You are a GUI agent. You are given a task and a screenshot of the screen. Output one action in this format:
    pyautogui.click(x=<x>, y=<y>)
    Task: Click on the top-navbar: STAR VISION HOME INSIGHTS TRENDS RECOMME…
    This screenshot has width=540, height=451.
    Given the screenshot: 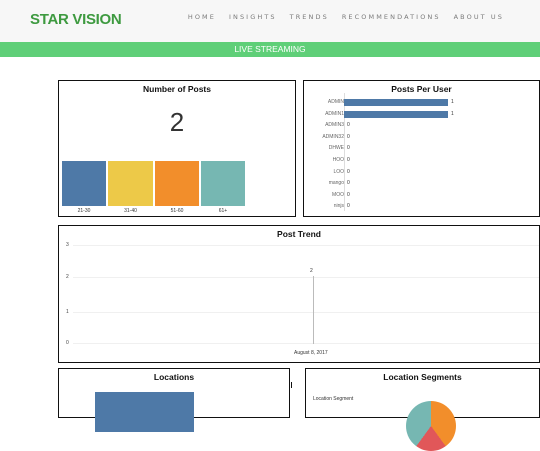 What is the action you would take?
    pyautogui.click(x=270, y=21)
    